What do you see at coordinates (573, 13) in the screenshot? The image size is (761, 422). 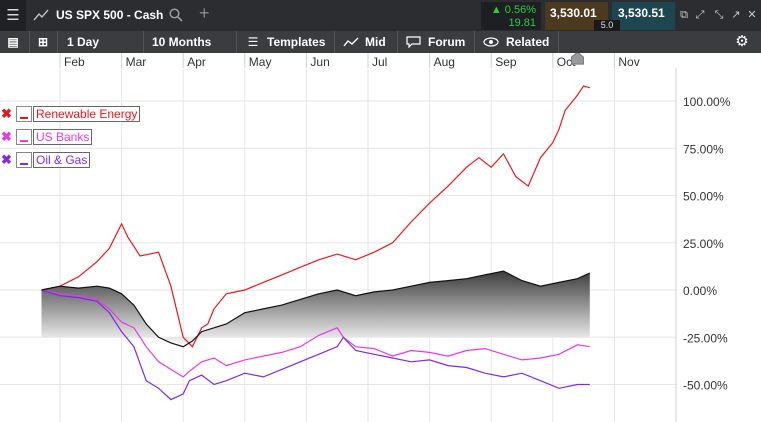 I see `bid-price: 3,530.01` at bounding box center [573, 13].